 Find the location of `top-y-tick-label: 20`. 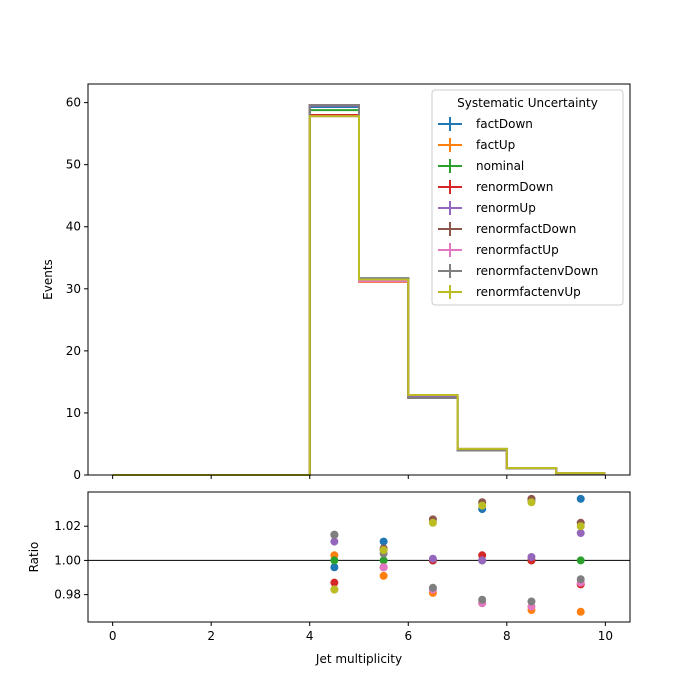

top-y-tick-label: 20 is located at coordinates (73, 351).